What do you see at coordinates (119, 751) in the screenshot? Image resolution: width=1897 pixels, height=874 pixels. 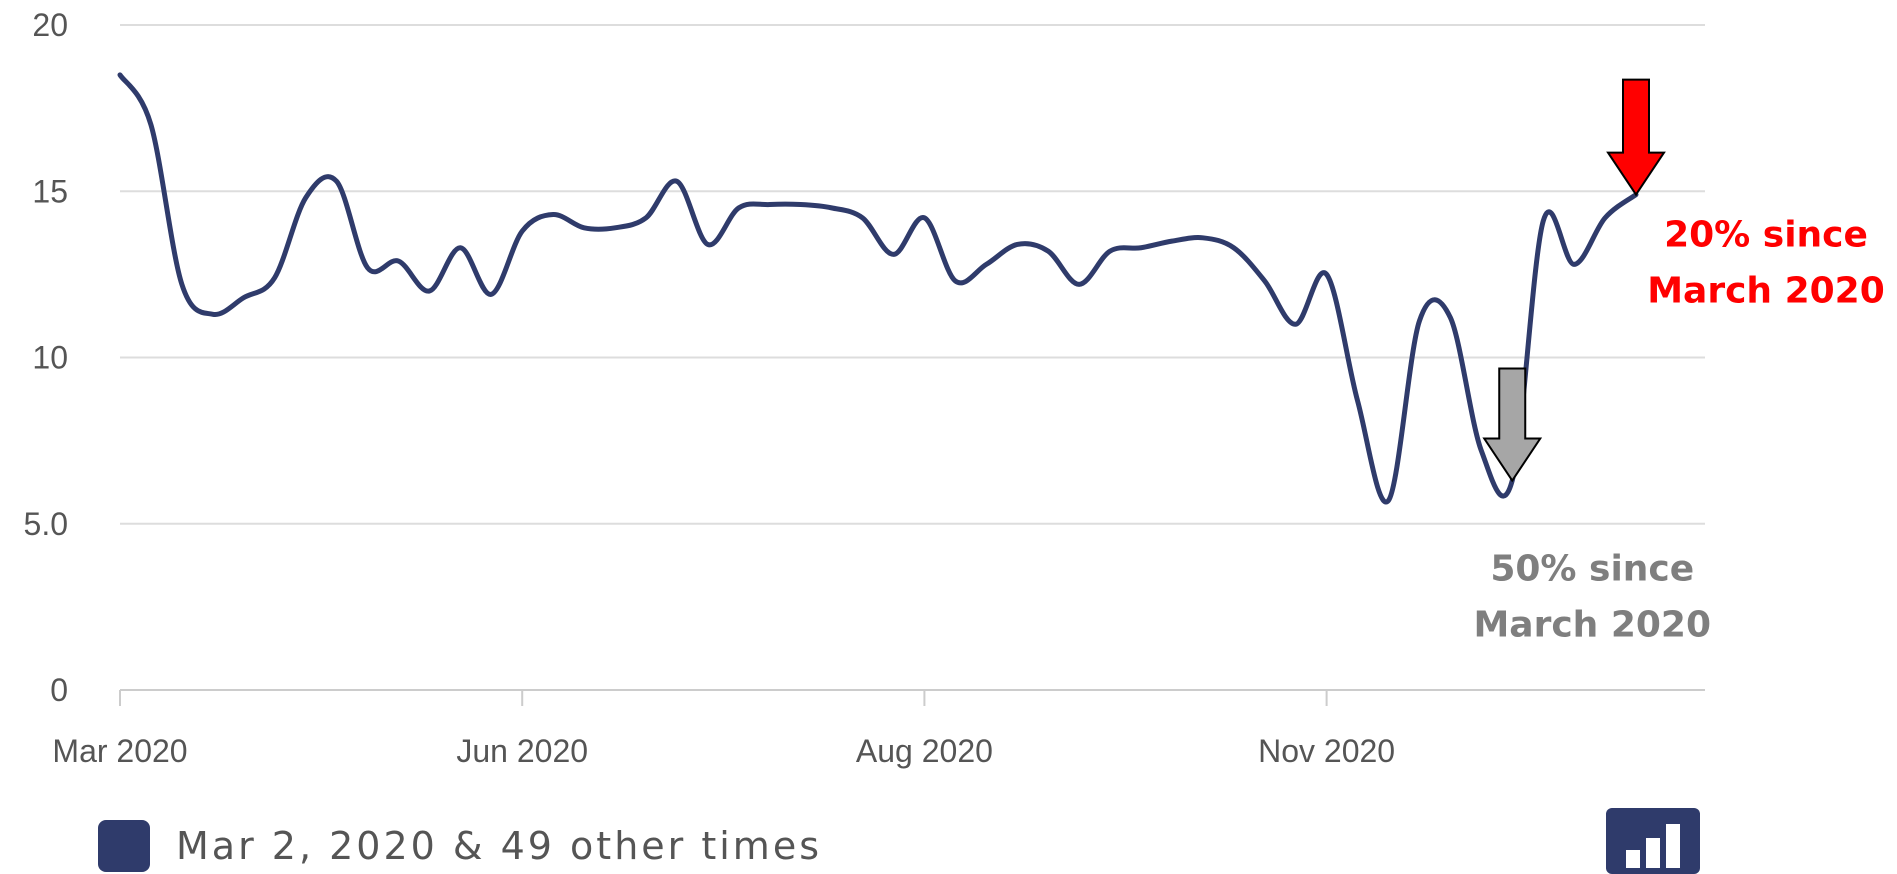 I see `x-tick-label: Mar 2020` at bounding box center [119, 751].